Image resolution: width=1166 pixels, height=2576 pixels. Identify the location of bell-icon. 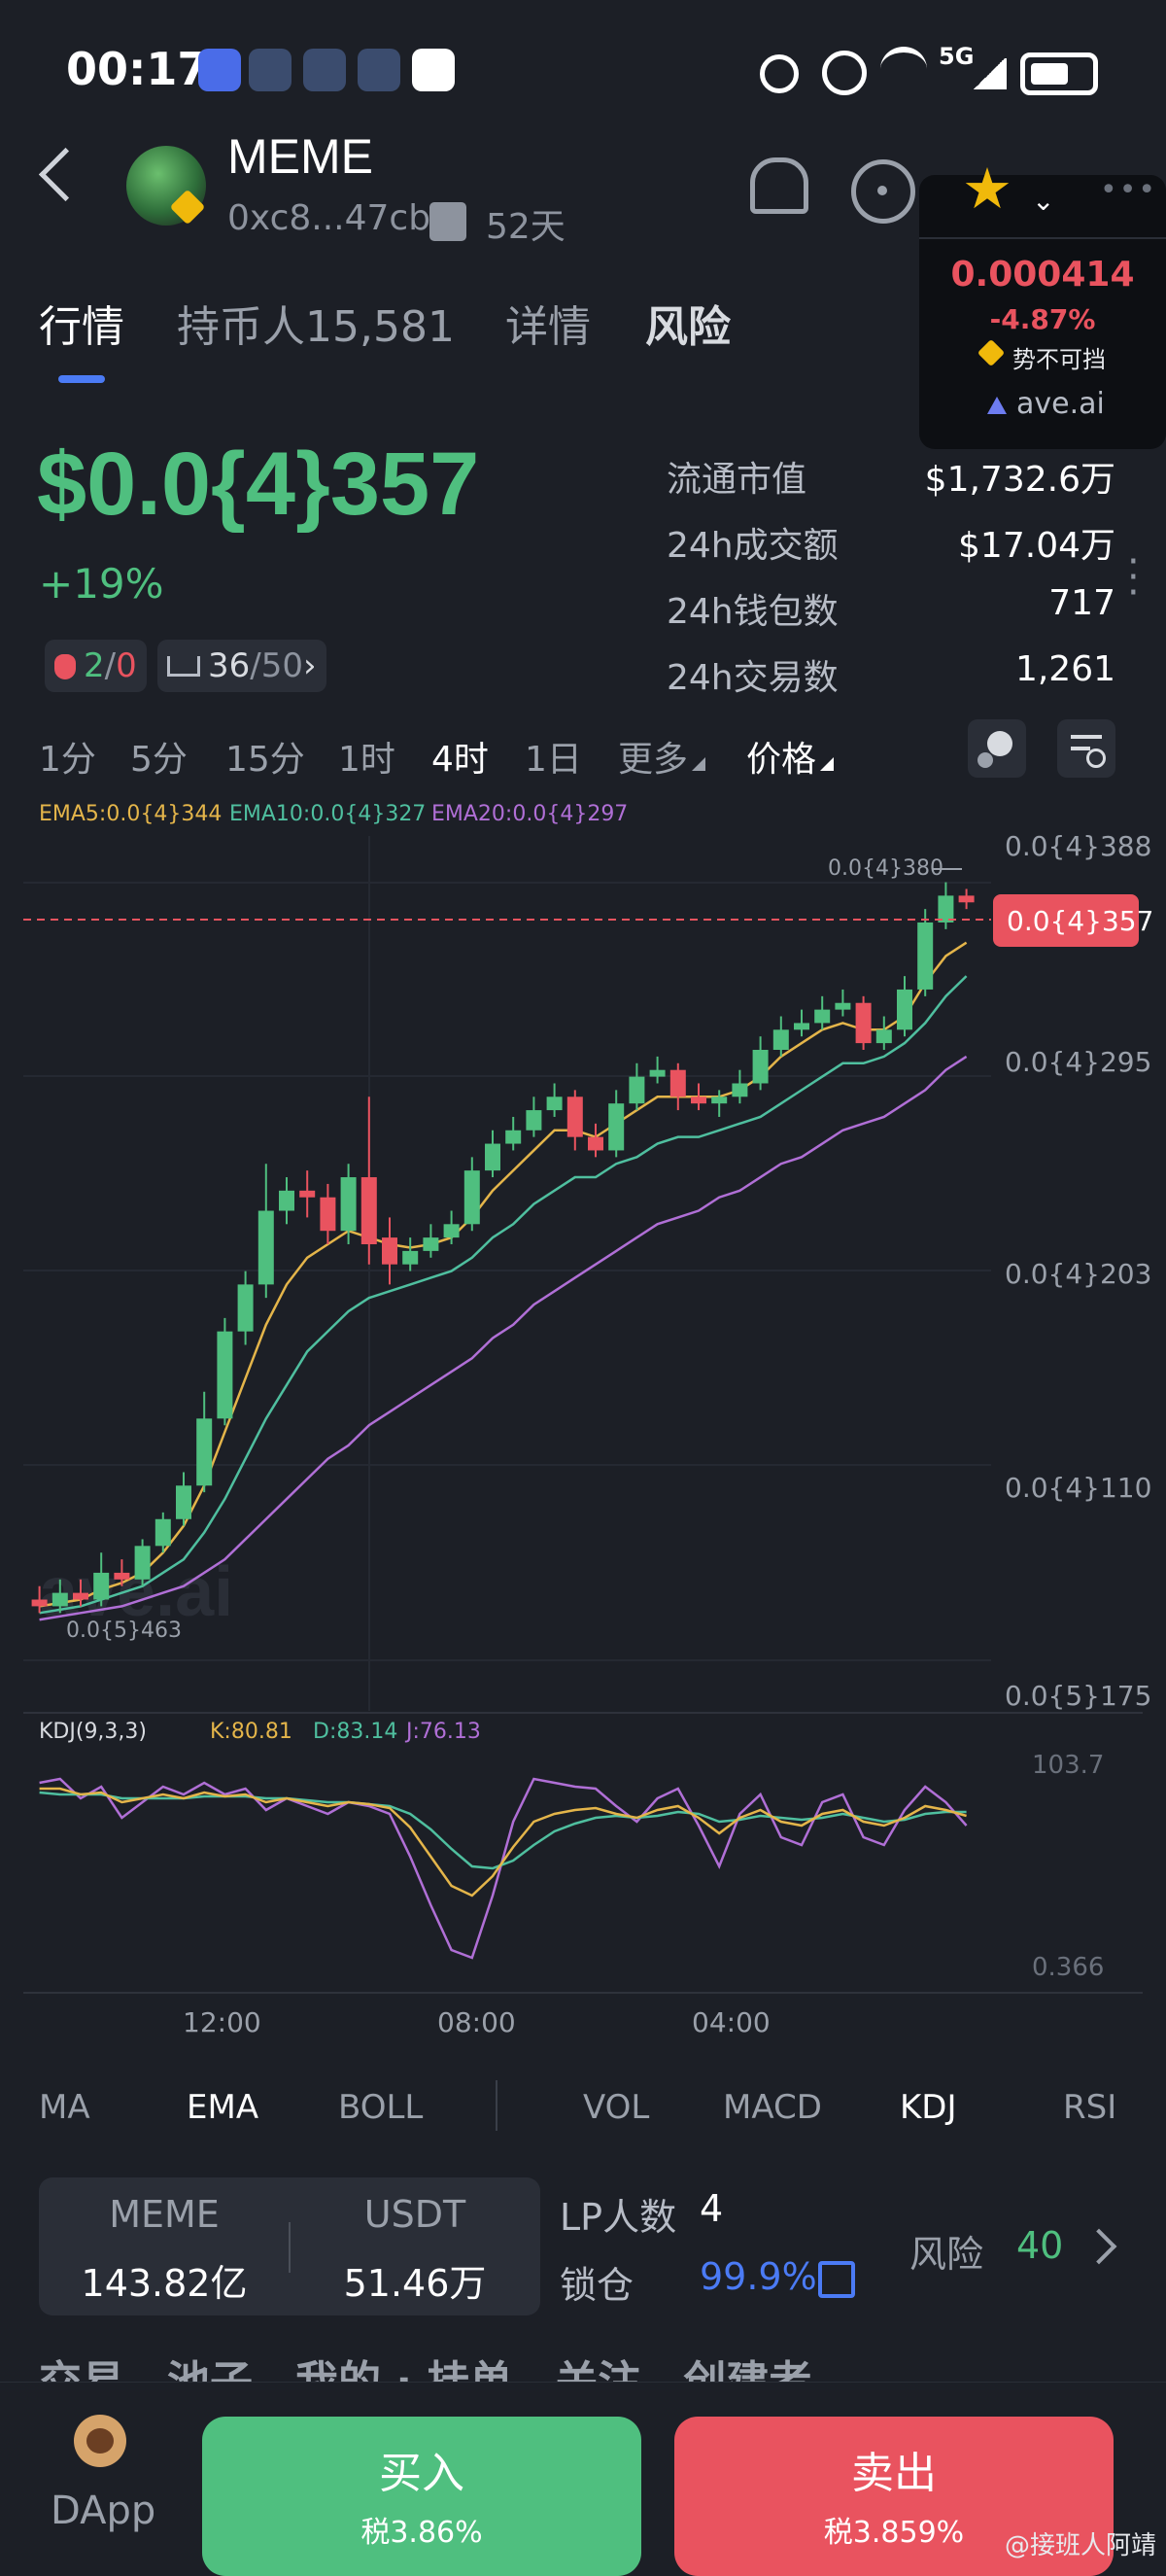
(779, 186).